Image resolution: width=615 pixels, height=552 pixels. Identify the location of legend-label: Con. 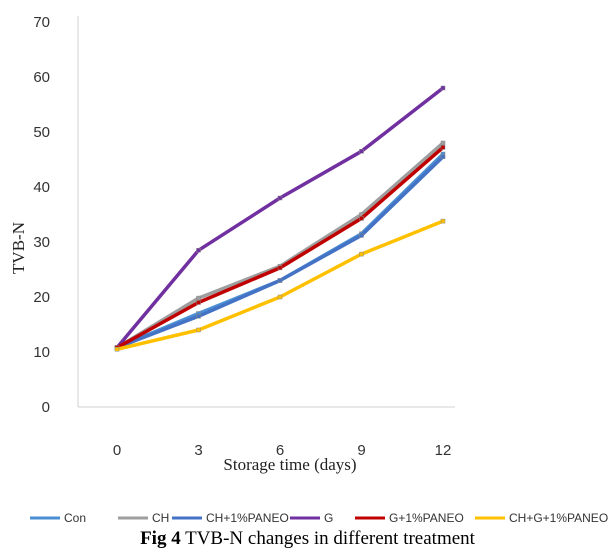
(75, 518).